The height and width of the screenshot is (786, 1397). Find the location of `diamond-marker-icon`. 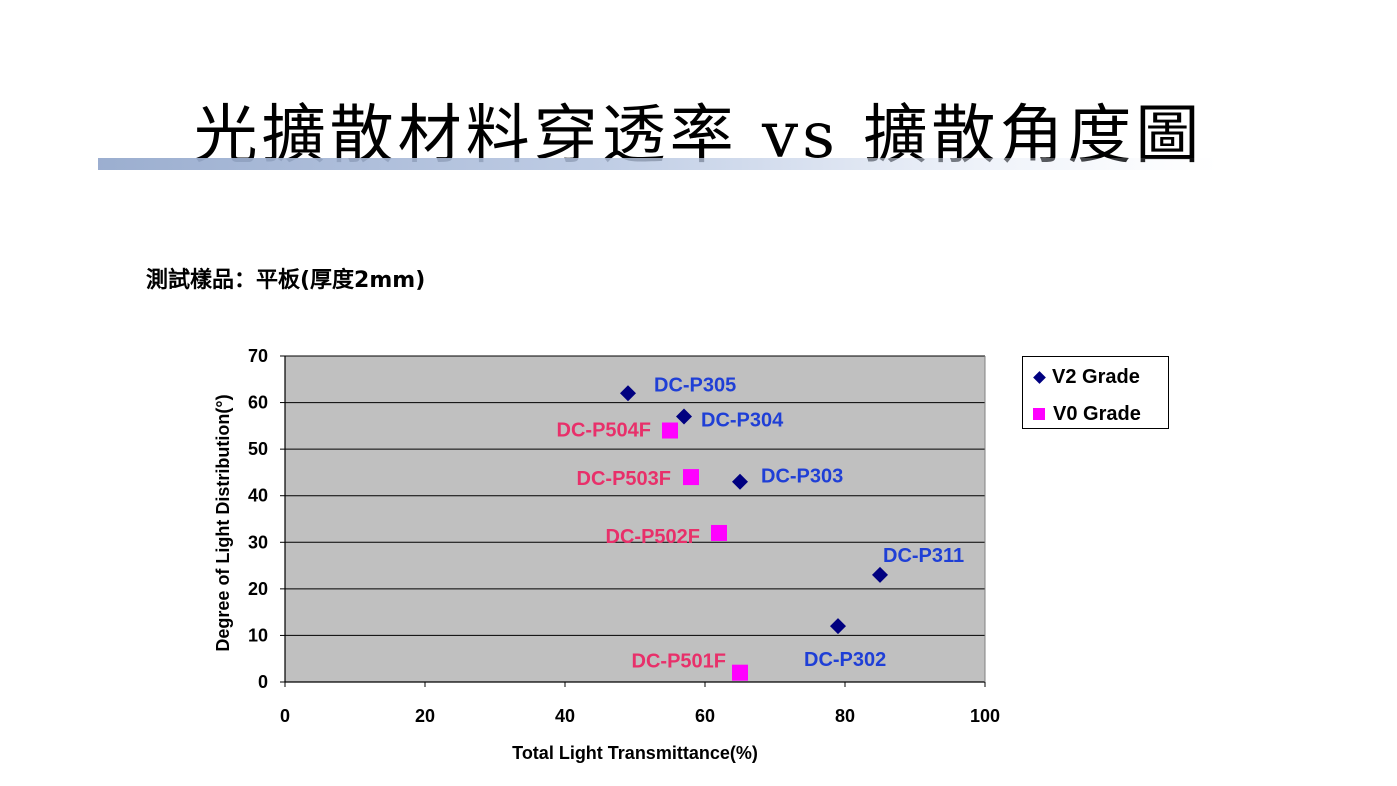

diamond-marker-icon is located at coordinates (1039, 377).